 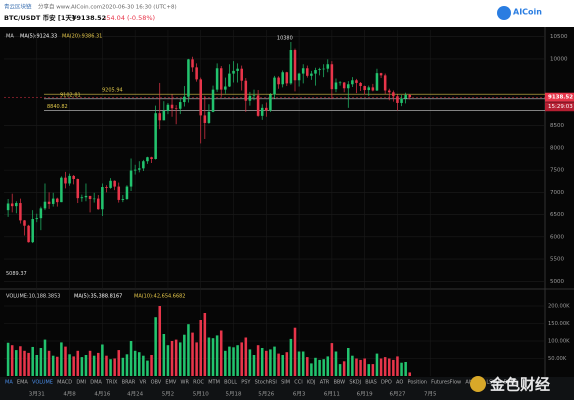 I want to click on indicator-tab: ATR, so click(x=325, y=383).